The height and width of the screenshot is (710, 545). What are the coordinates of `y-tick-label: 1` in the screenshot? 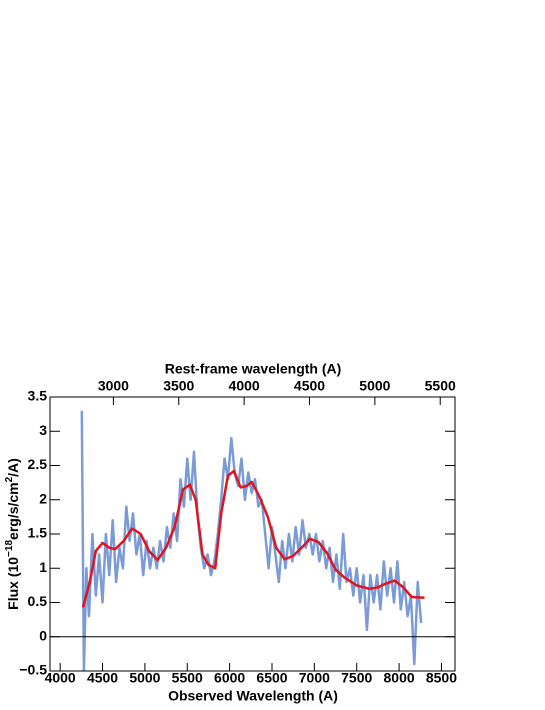 It's located at (43, 567).